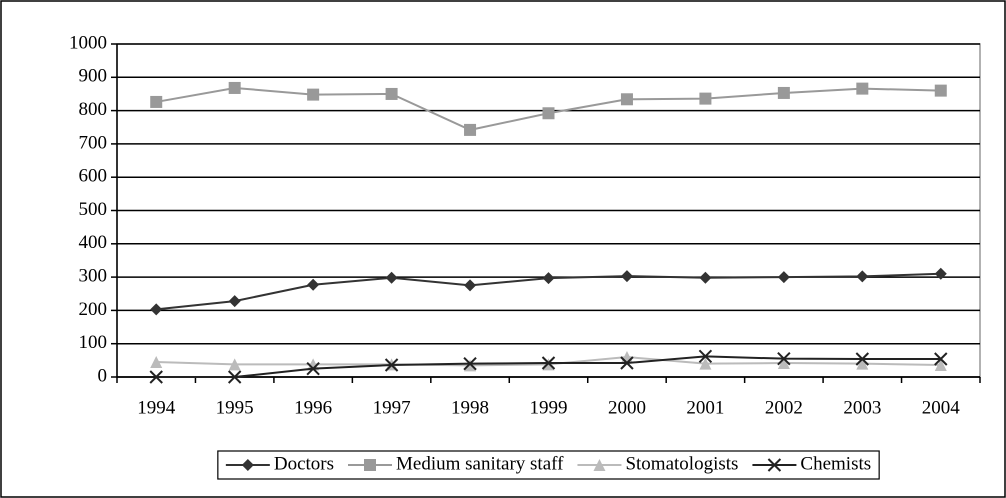  Describe the element at coordinates (93, 76) in the screenshot. I see `y-tick-label: 900` at that location.